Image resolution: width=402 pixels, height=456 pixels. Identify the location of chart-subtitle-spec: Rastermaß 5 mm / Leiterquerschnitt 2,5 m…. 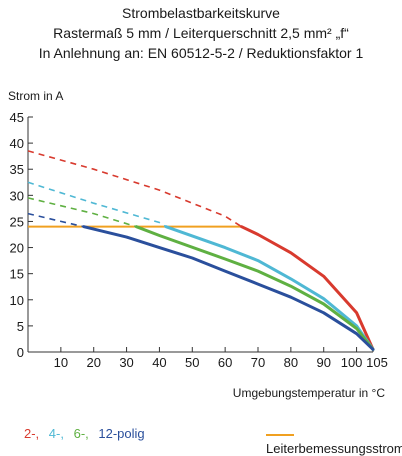
(201, 33).